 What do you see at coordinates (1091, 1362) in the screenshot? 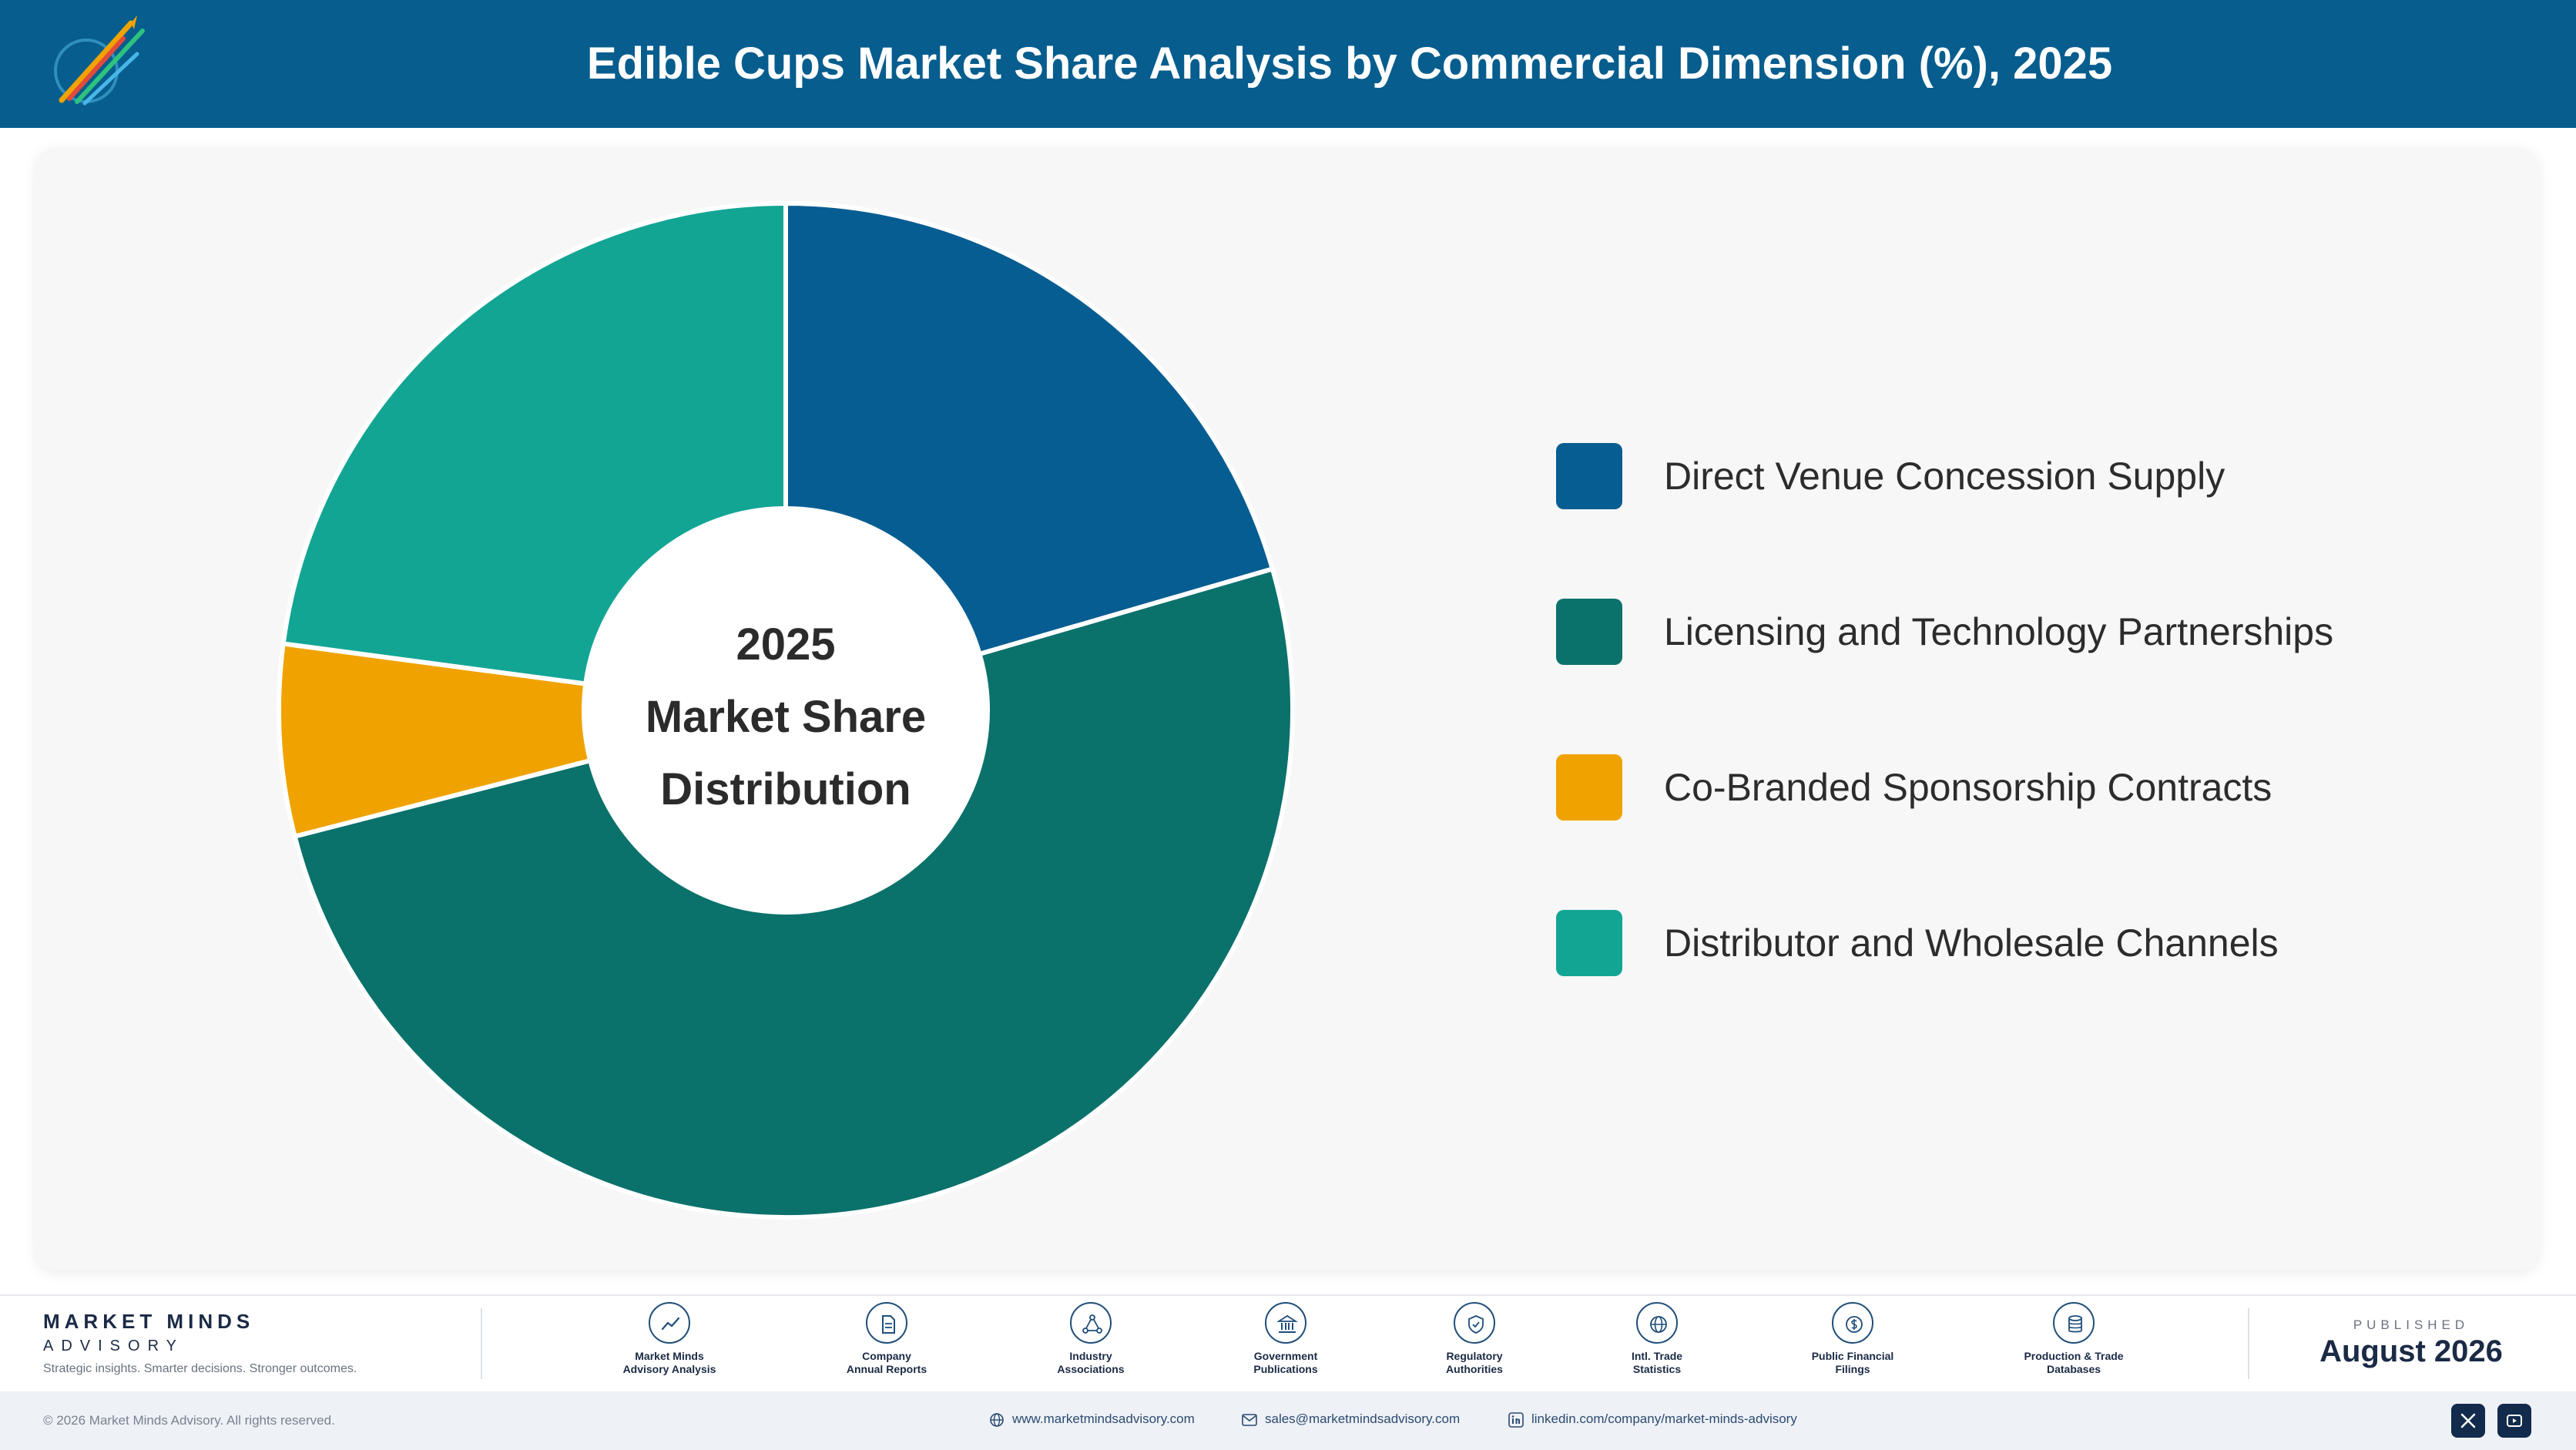
I see `source-label: Industry Associations` at bounding box center [1091, 1362].